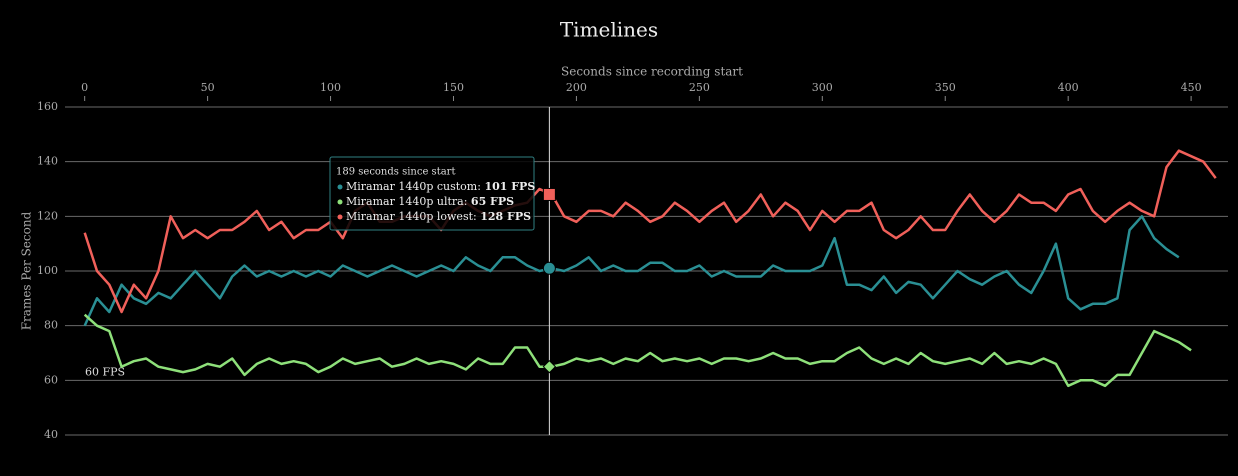 This screenshot has width=1238, height=476. Describe the element at coordinates (945, 87) in the screenshot. I see `x-tick-label: 350` at that location.